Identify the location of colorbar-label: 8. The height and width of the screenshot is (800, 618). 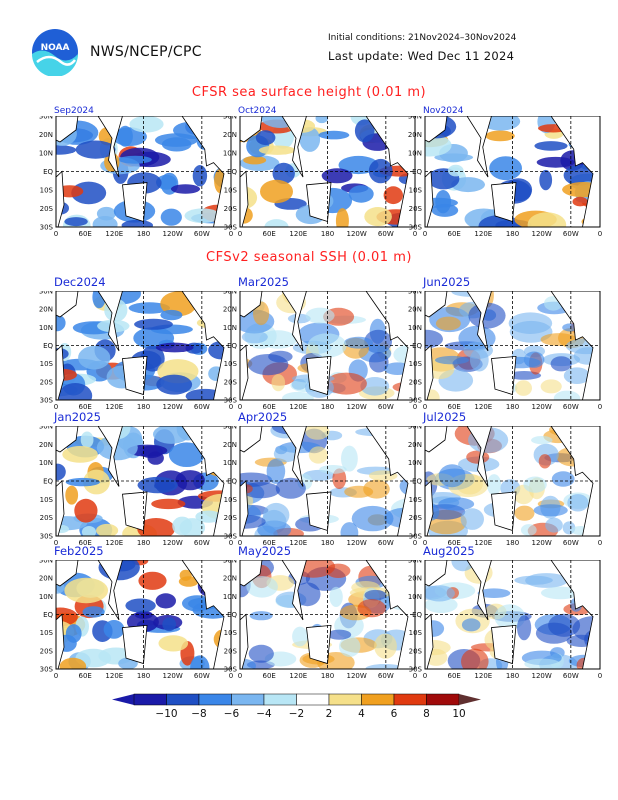
(426, 714).